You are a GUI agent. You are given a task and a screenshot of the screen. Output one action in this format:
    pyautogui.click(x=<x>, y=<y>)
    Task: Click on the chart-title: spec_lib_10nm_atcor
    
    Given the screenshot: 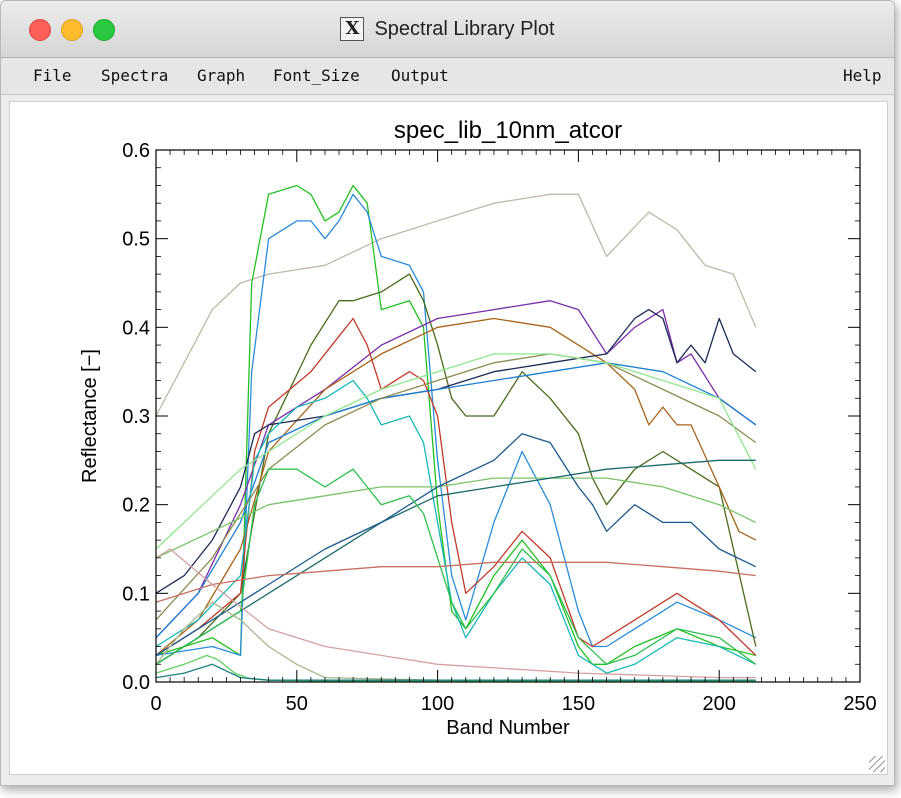 What is the action you would take?
    pyautogui.click(x=508, y=130)
    